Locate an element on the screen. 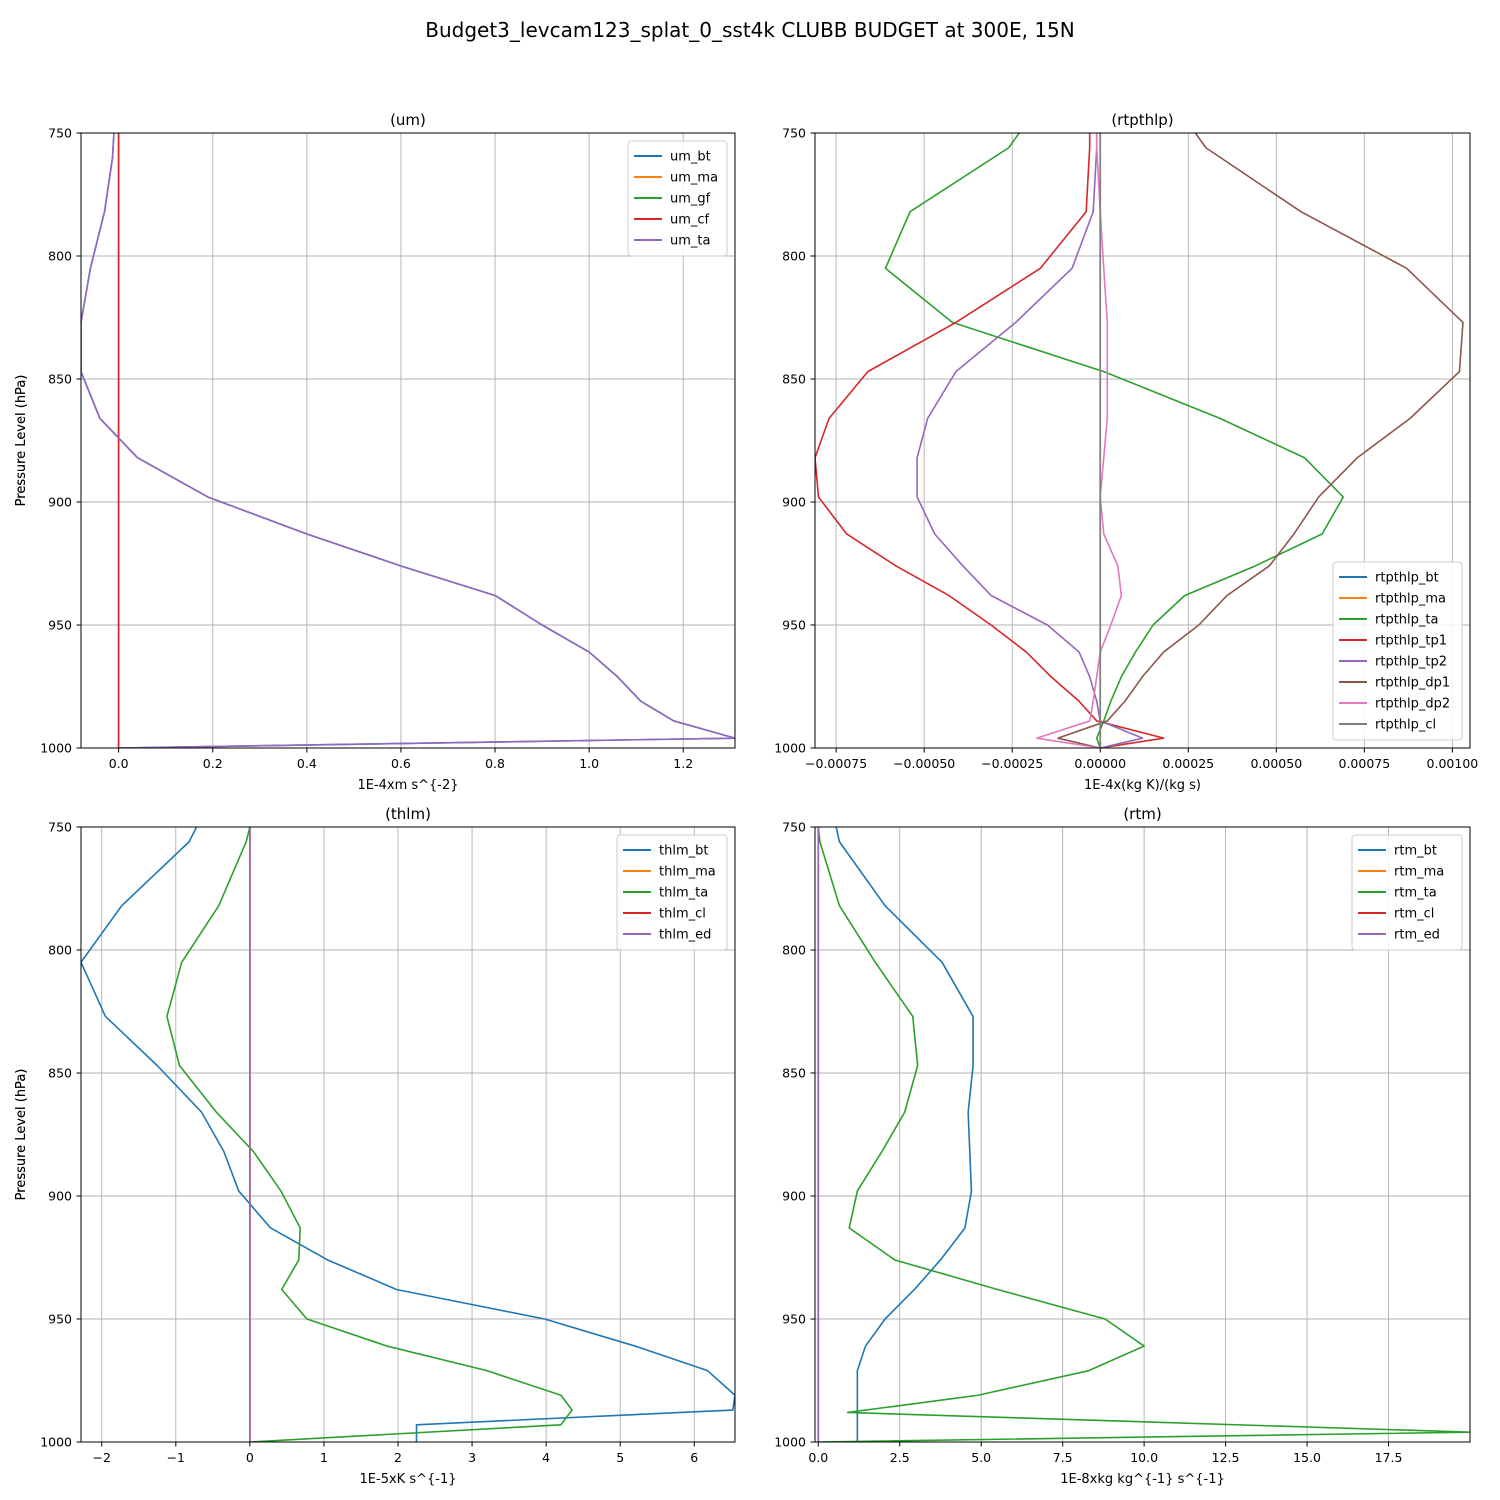 The height and width of the screenshot is (1500, 1500). x-axis-label: 1E-4xm s^{-2} is located at coordinates (407, 785).